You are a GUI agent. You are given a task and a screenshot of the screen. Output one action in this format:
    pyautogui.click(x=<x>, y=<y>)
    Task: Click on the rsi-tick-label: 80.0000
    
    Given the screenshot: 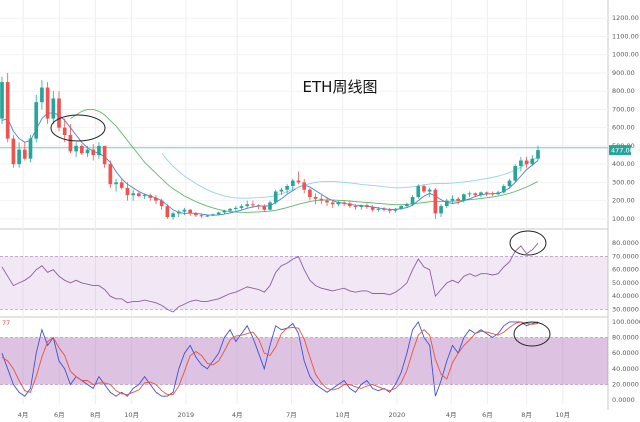 What is the action you would take?
    pyautogui.click(x=625, y=243)
    